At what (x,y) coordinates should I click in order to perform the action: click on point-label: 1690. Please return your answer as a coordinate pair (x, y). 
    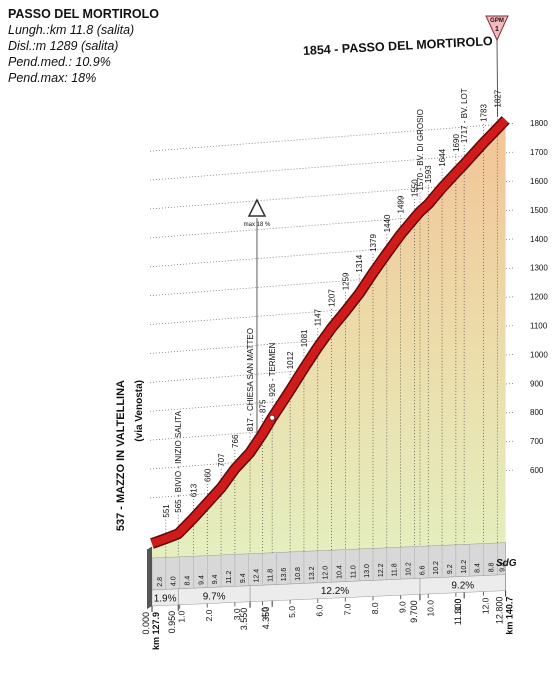
    Looking at the image, I should click on (456, 143).